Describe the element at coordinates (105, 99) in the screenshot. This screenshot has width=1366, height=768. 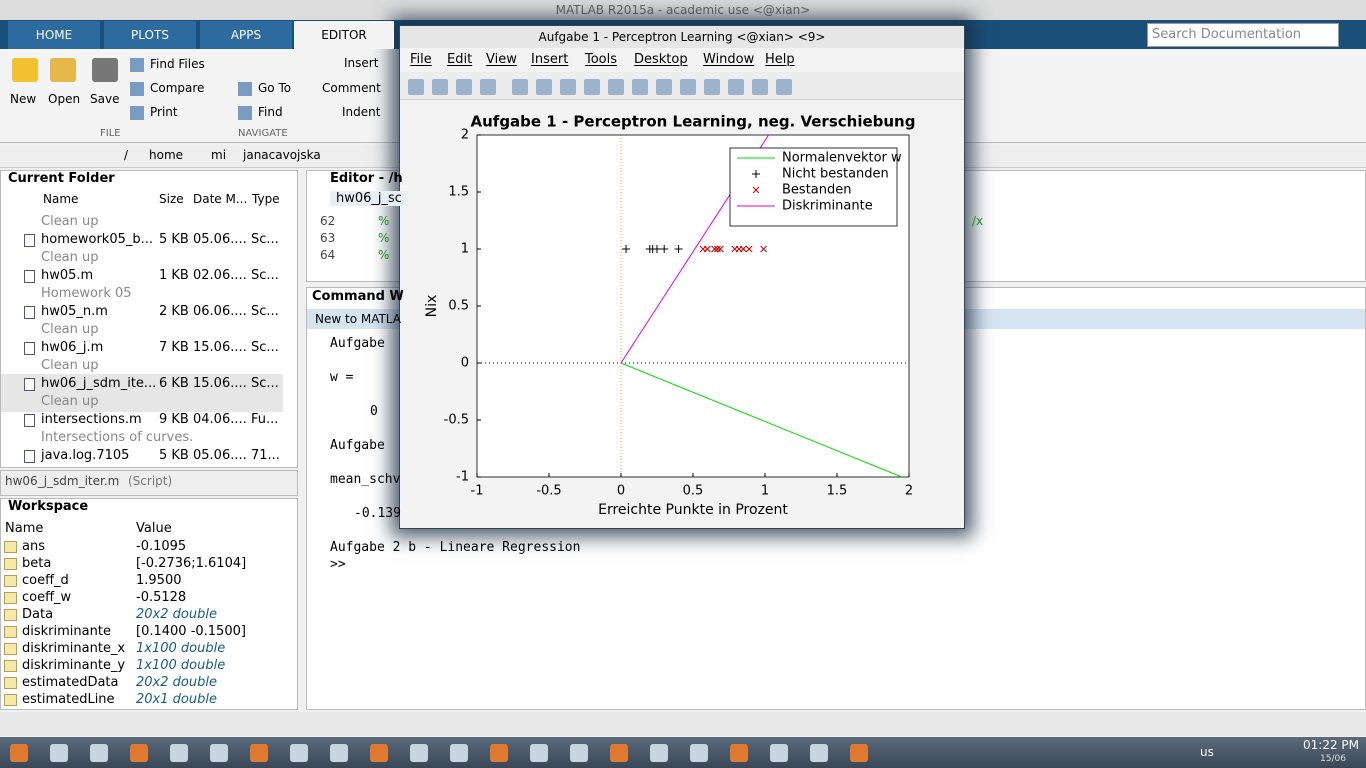
I see `ribbon-button: Save` at that location.